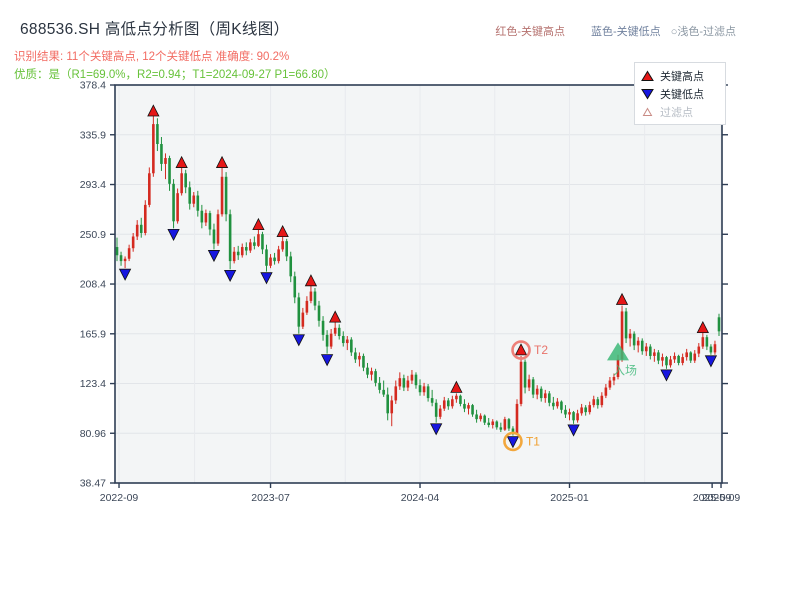 The width and height of the screenshot is (800, 600). Describe the element at coordinates (93, 434) in the screenshot. I see `svg-text: 80.96` at that location.